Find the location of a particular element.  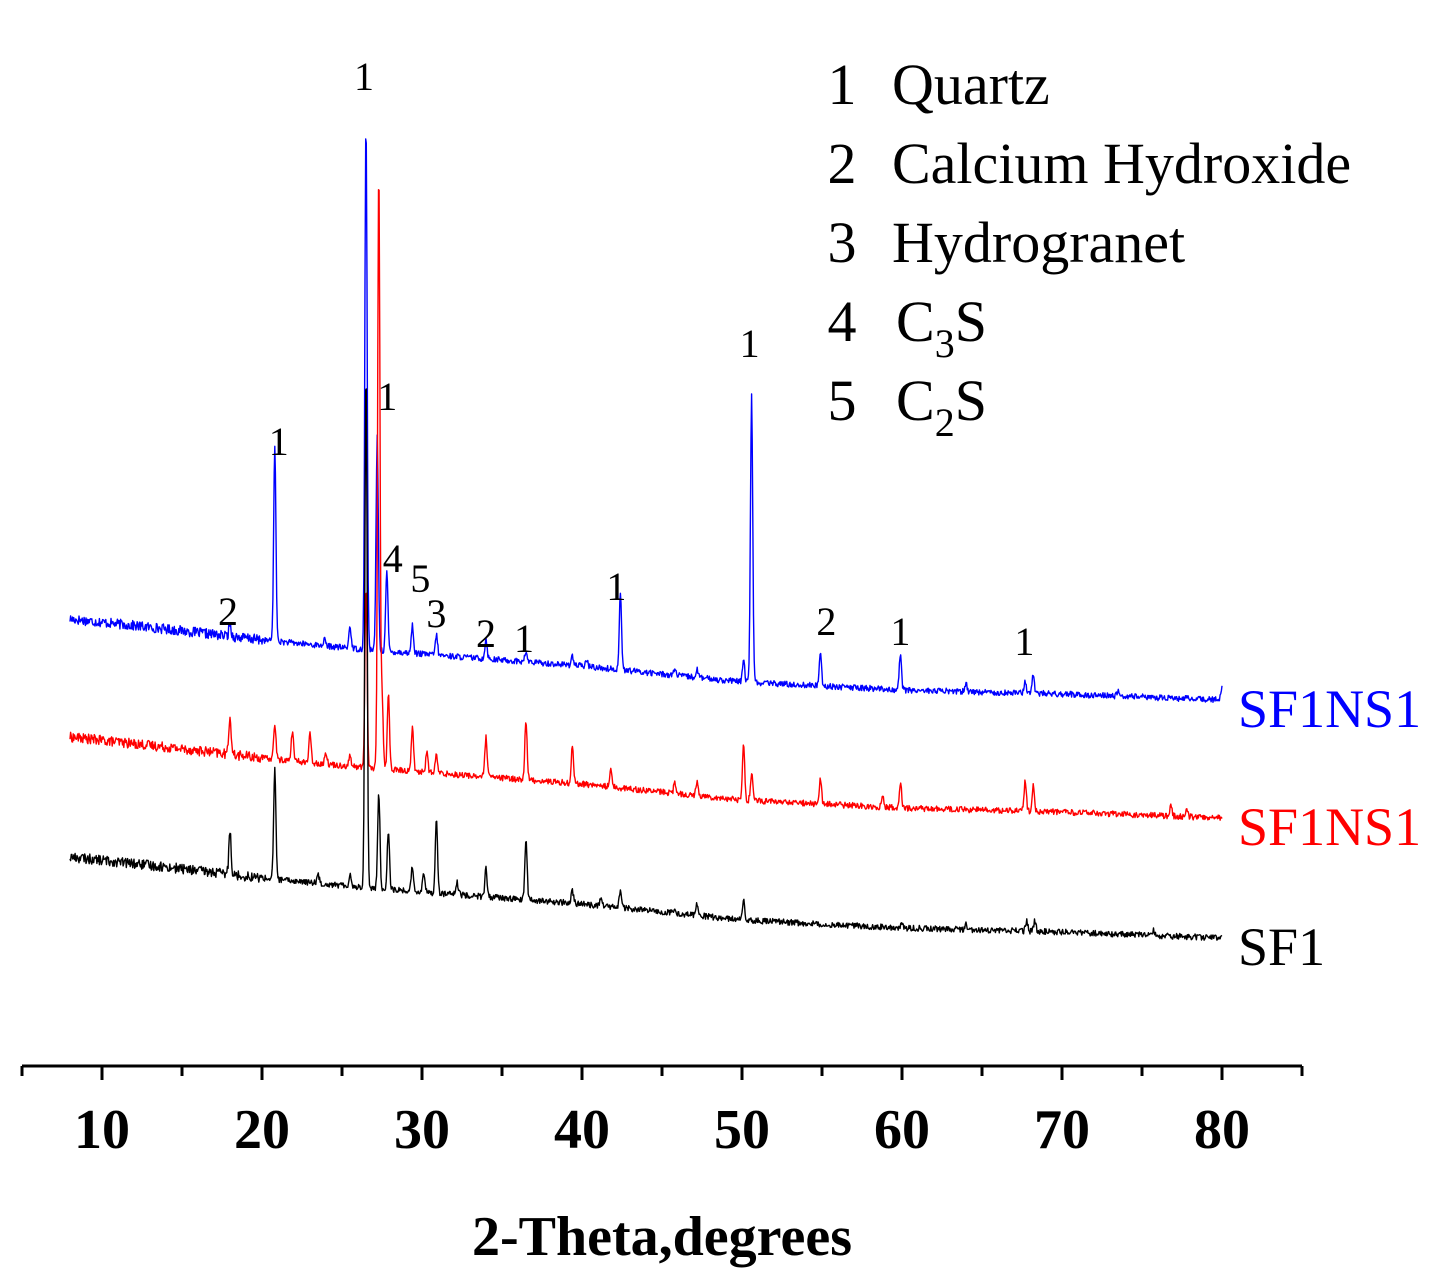

legend-label: C2S is located at coordinates (941, 406).